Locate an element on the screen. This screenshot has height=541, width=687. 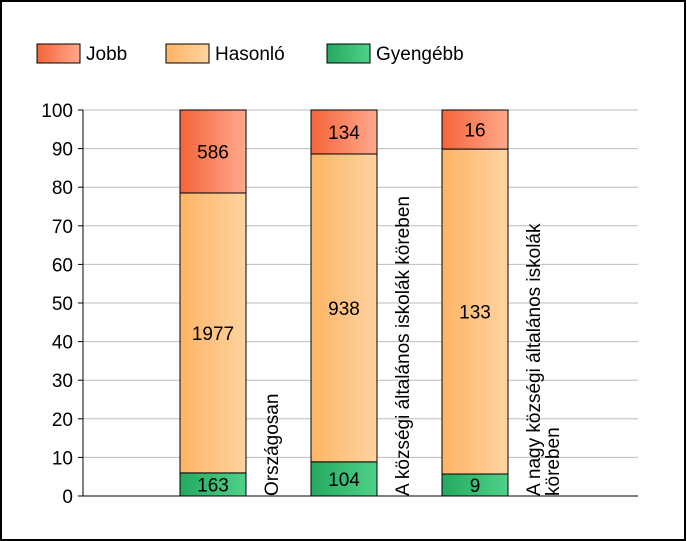
data-label: 1977 is located at coordinates (213, 334).